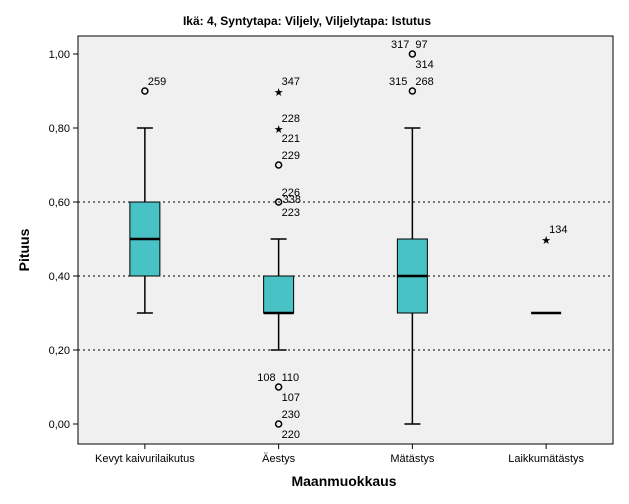 Image resolution: width=629 pixels, height=504 pixels. Describe the element at coordinates (291, 415) in the screenshot. I see `outlier-label: 230` at that location.